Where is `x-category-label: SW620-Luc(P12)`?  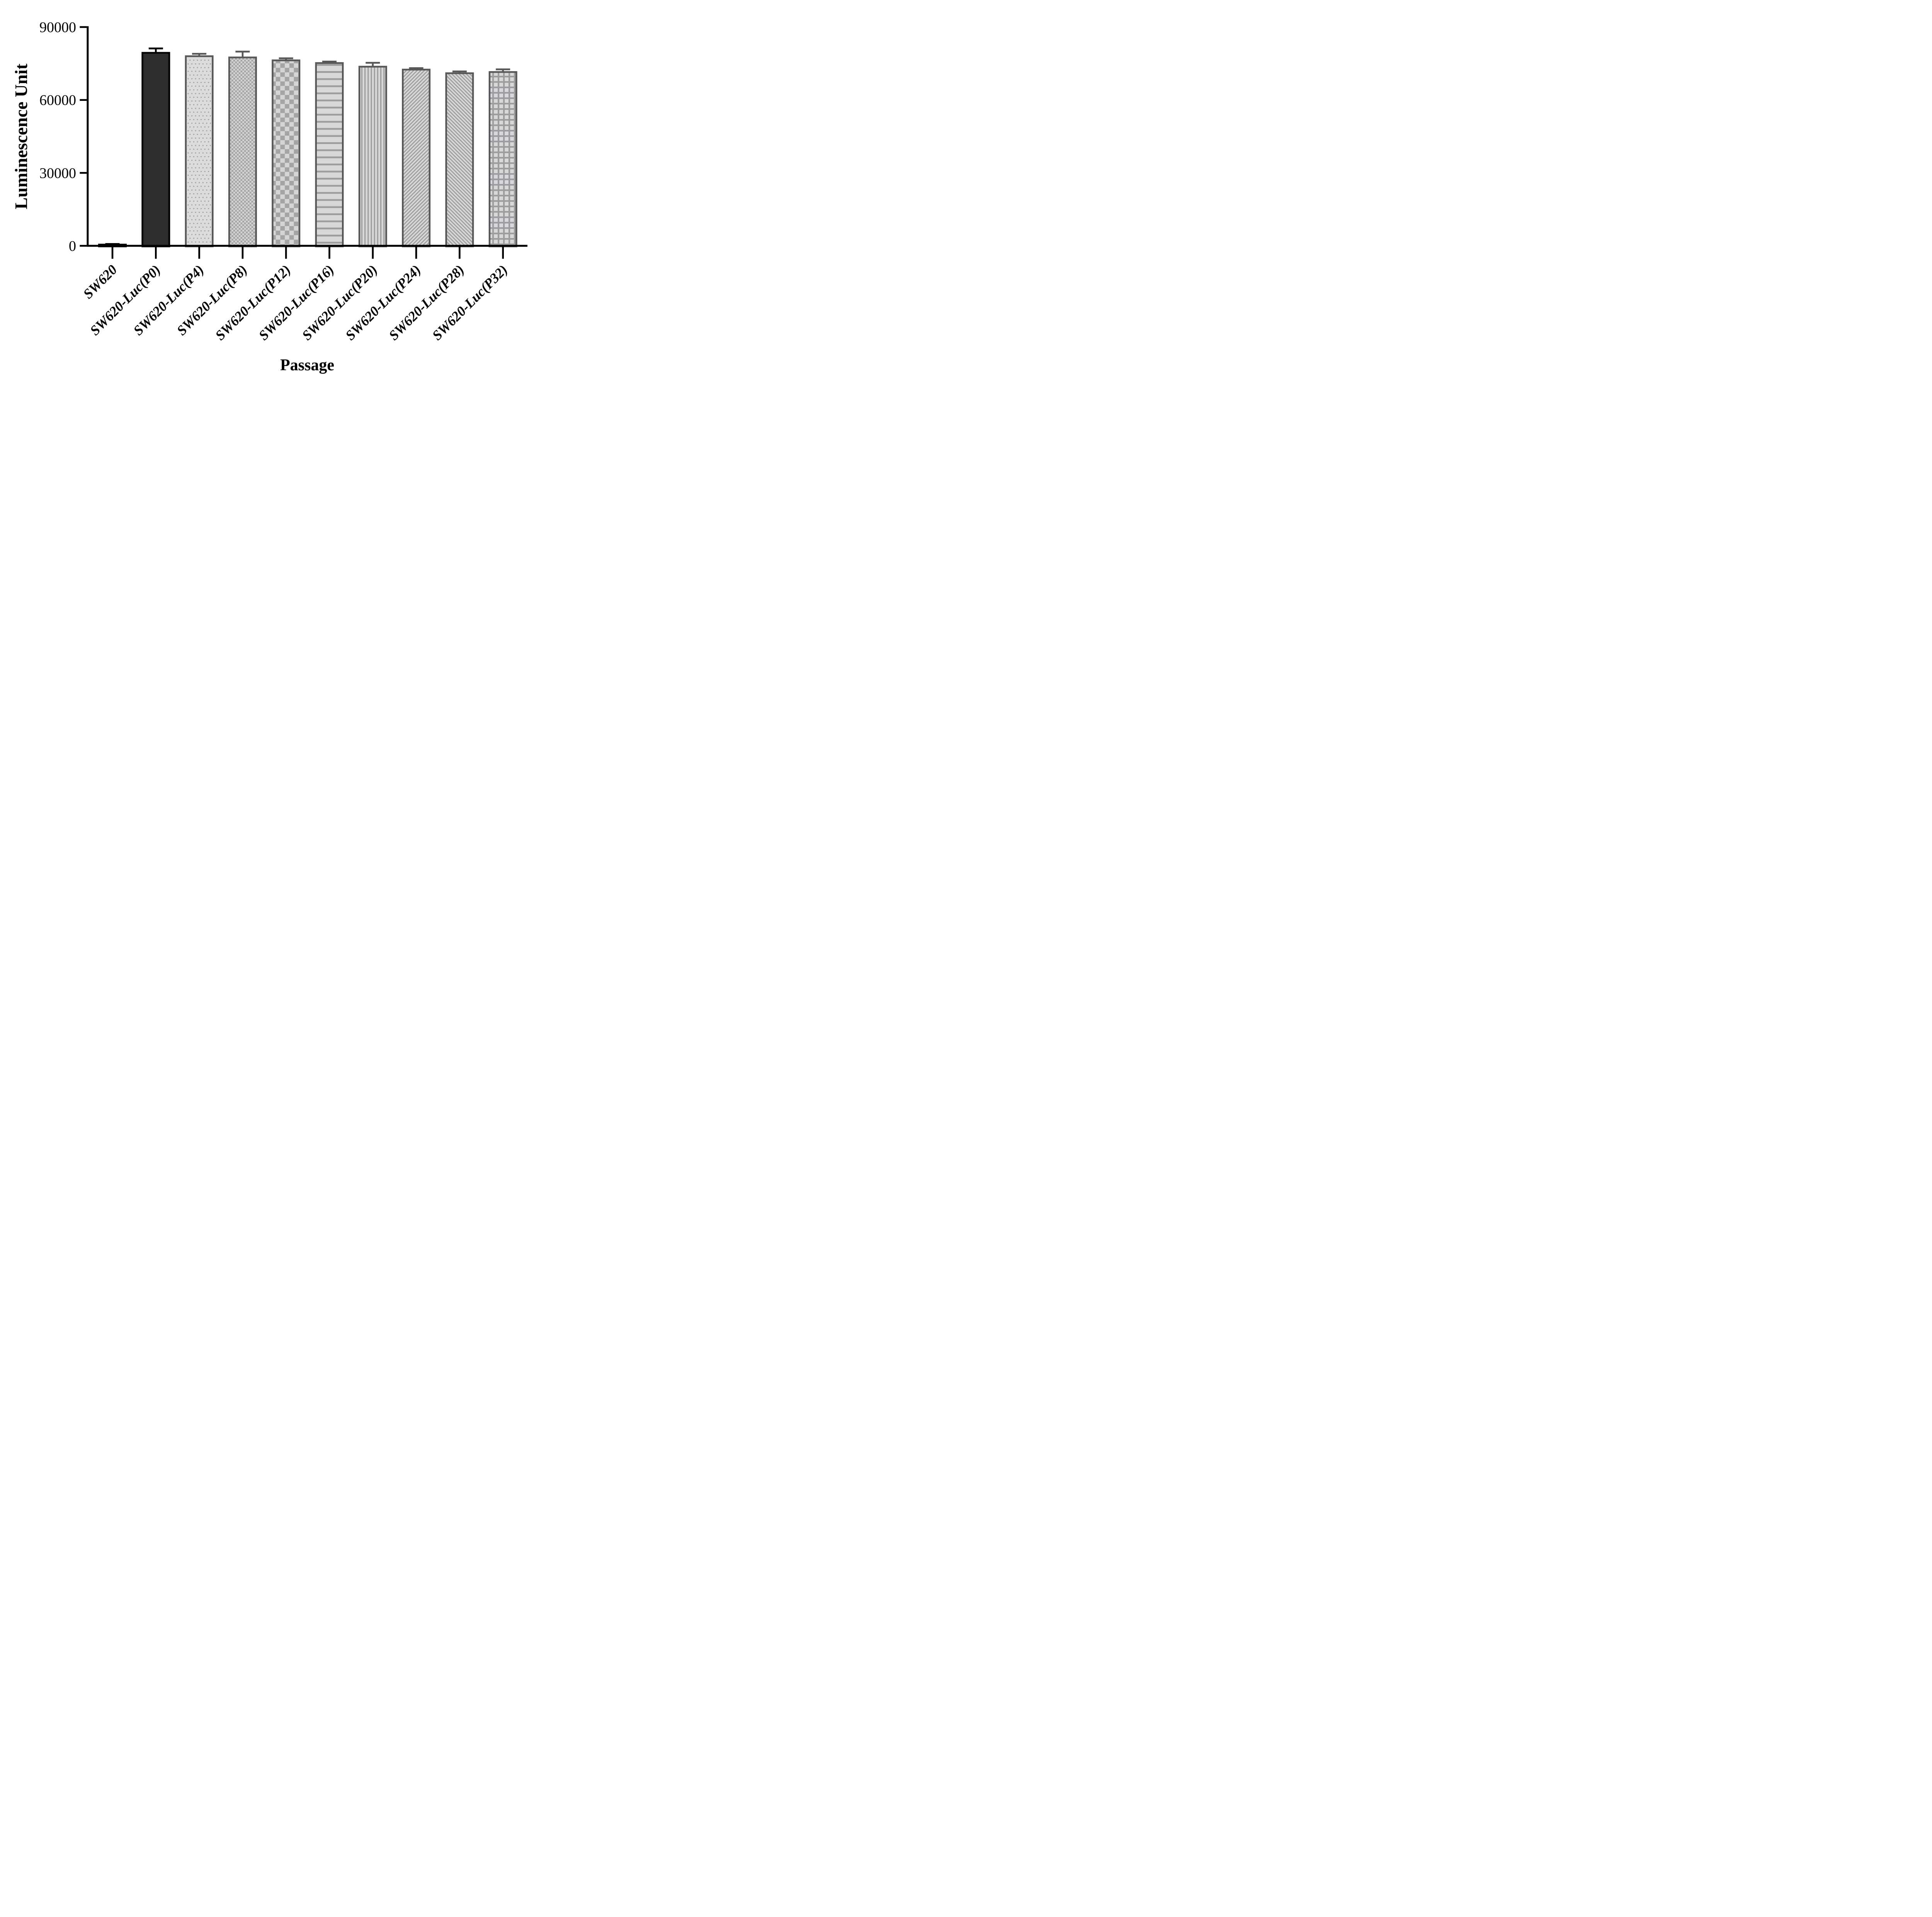 x-category-label: SW620-Luc(P12) is located at coordinates (253, 302).